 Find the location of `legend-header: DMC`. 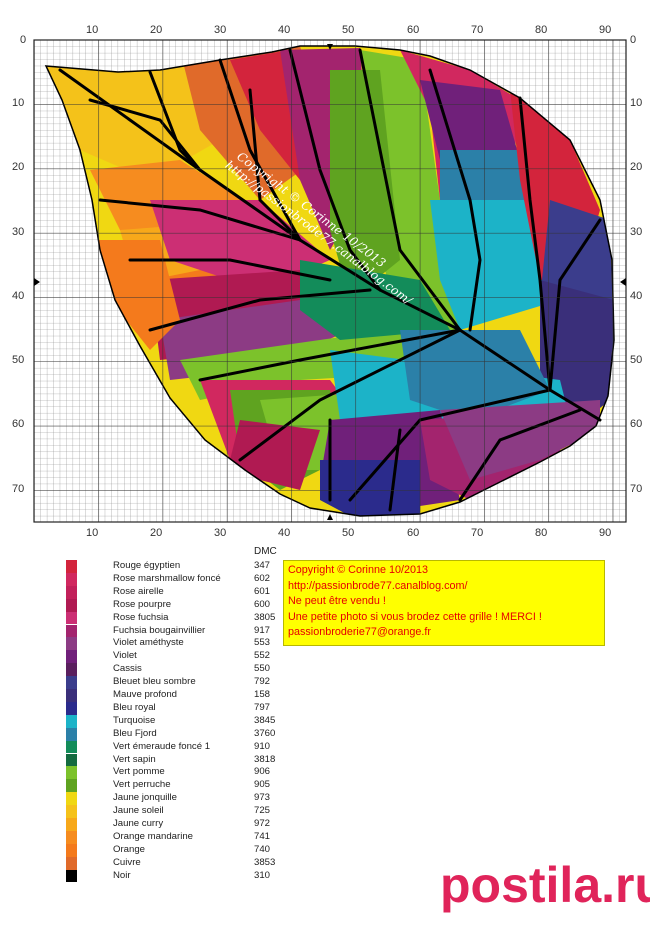

legend-header: DMC is located at coordinates (265, 551).